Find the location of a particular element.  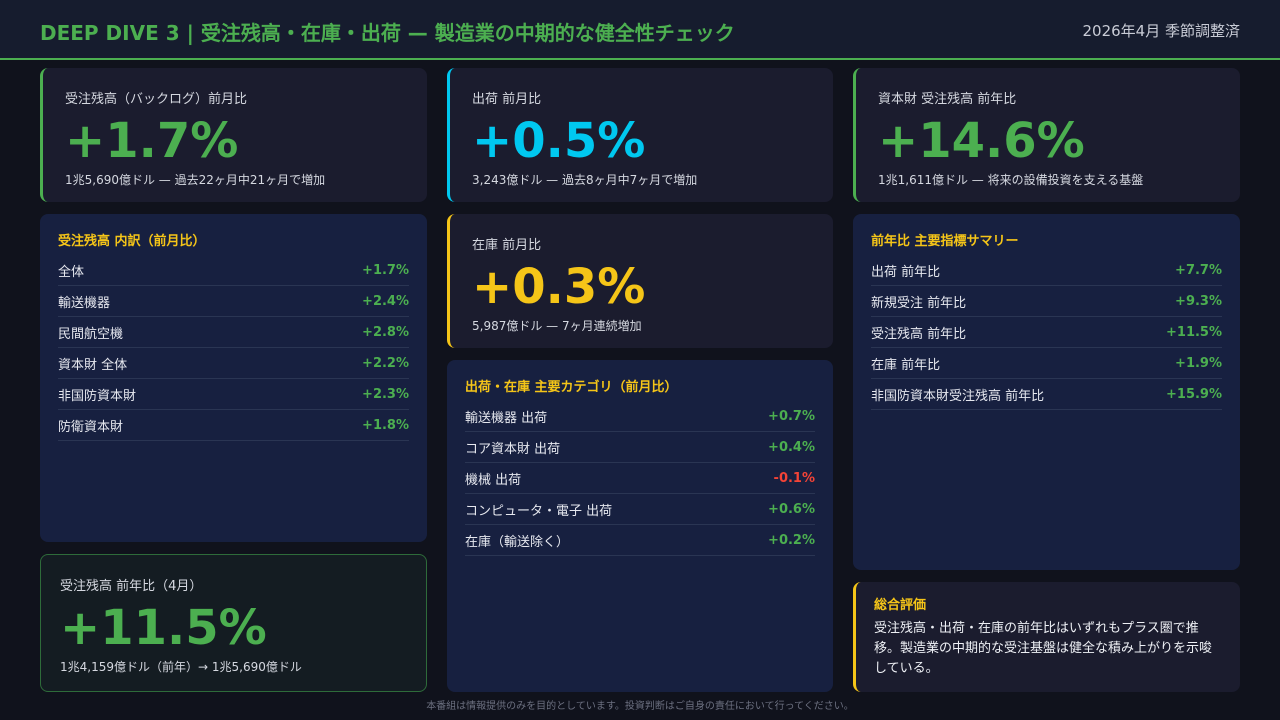

list-row: 新規受注 前年比 +9.3% is located at coordinates (1046, 301).